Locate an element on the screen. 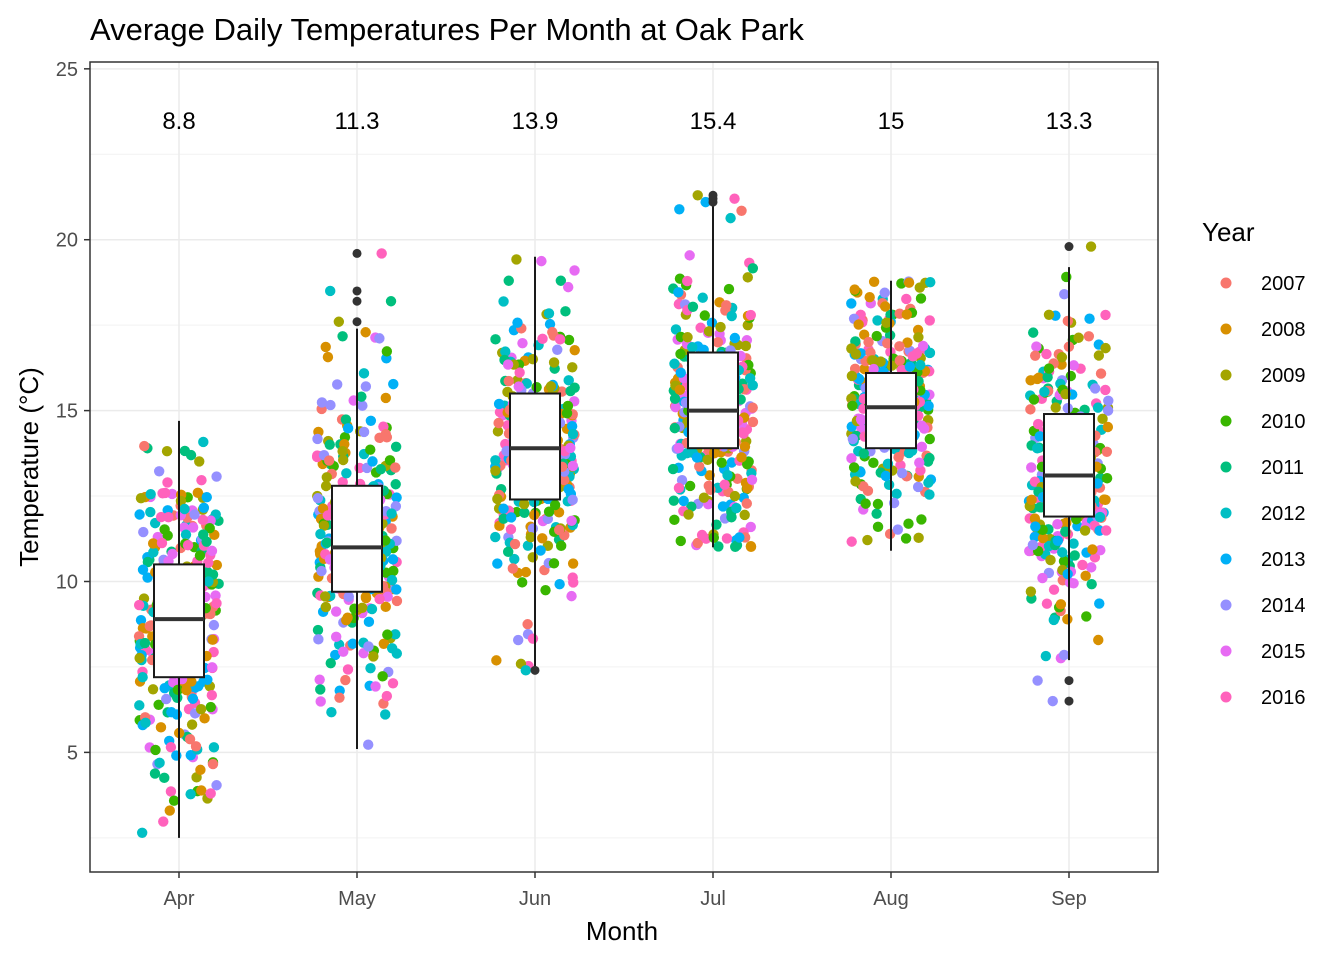 The height and width of the screenshot is (960, 1344). y-tick-label: 15 is located at coordinates (67, 412).